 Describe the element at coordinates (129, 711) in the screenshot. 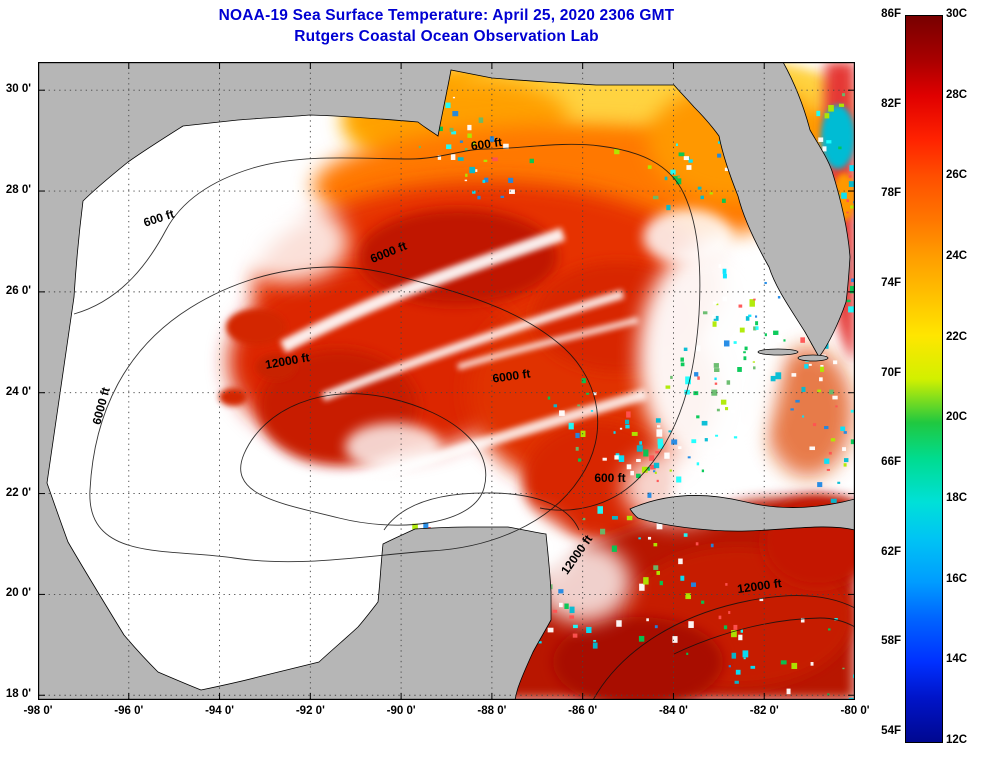

I see `x-tick-label: -96 0'` at that location.